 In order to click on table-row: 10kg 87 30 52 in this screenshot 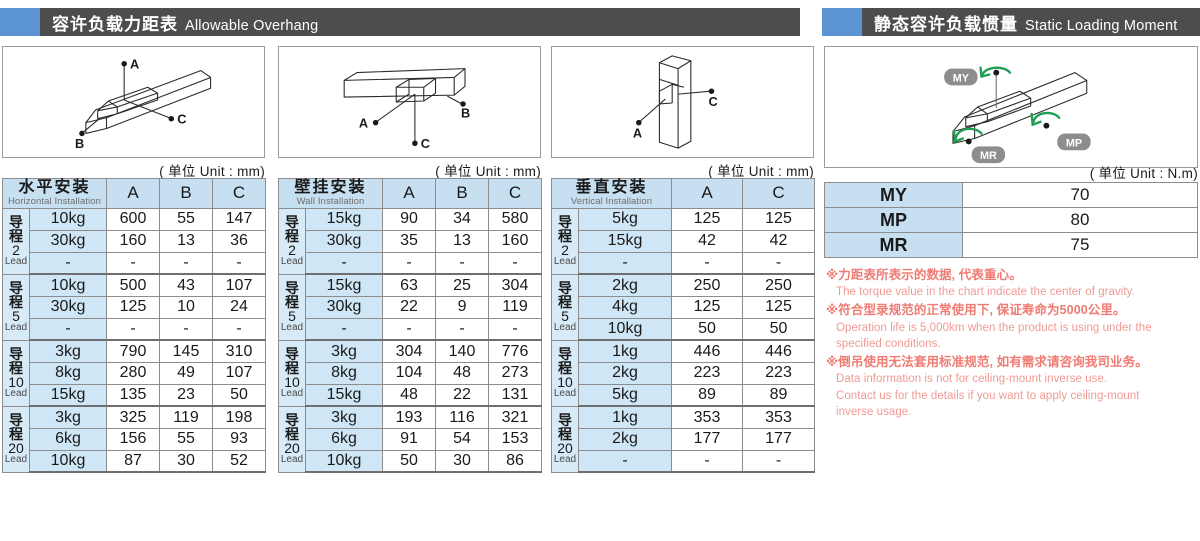, I will do `click(134, 461)`.